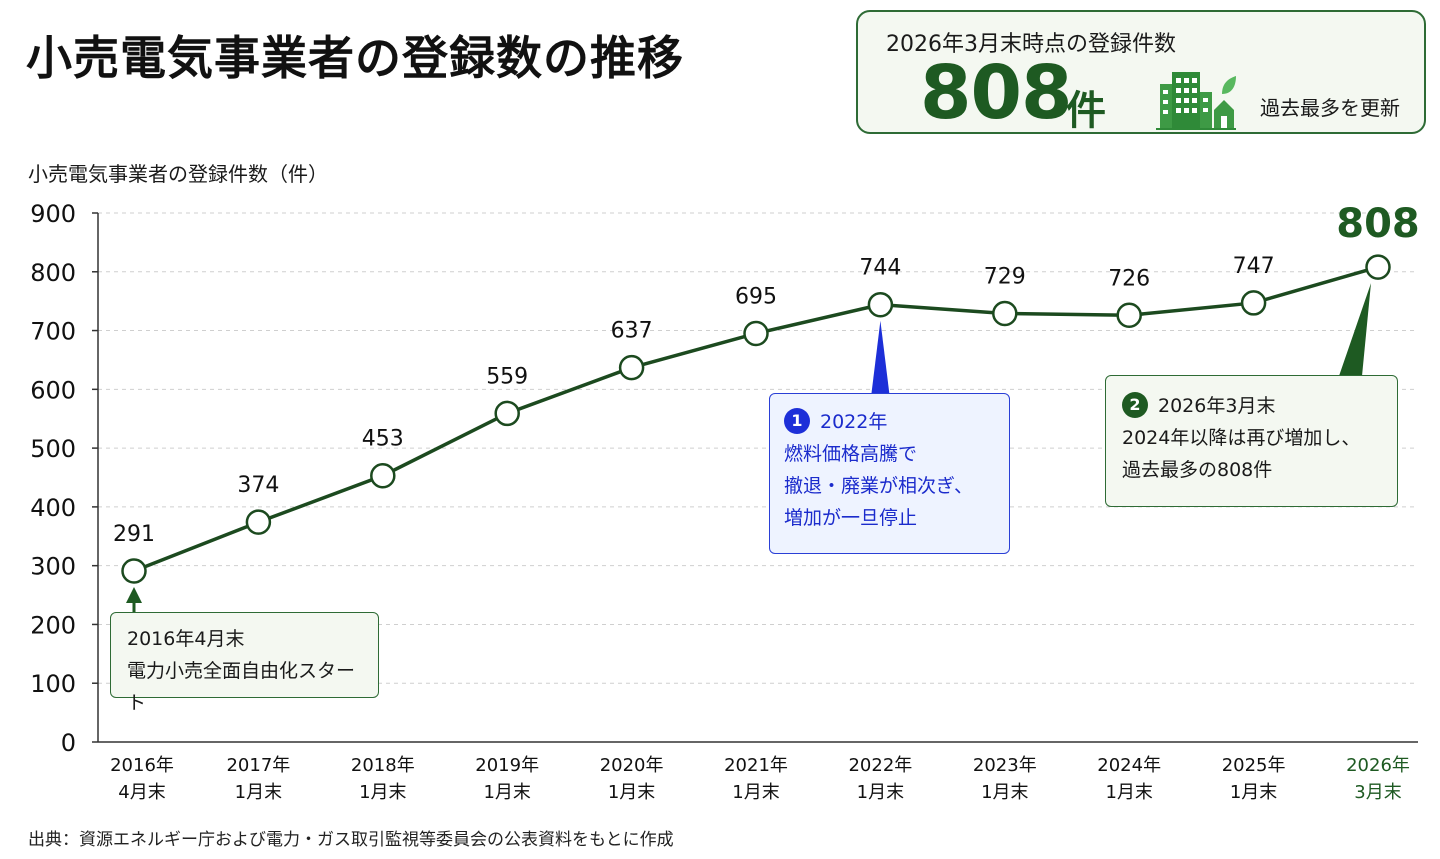 The height and width of the screenshot is (859, 1440). I want to click on callout-2022-line3: 増加が一旦停止, so click(851, 518).